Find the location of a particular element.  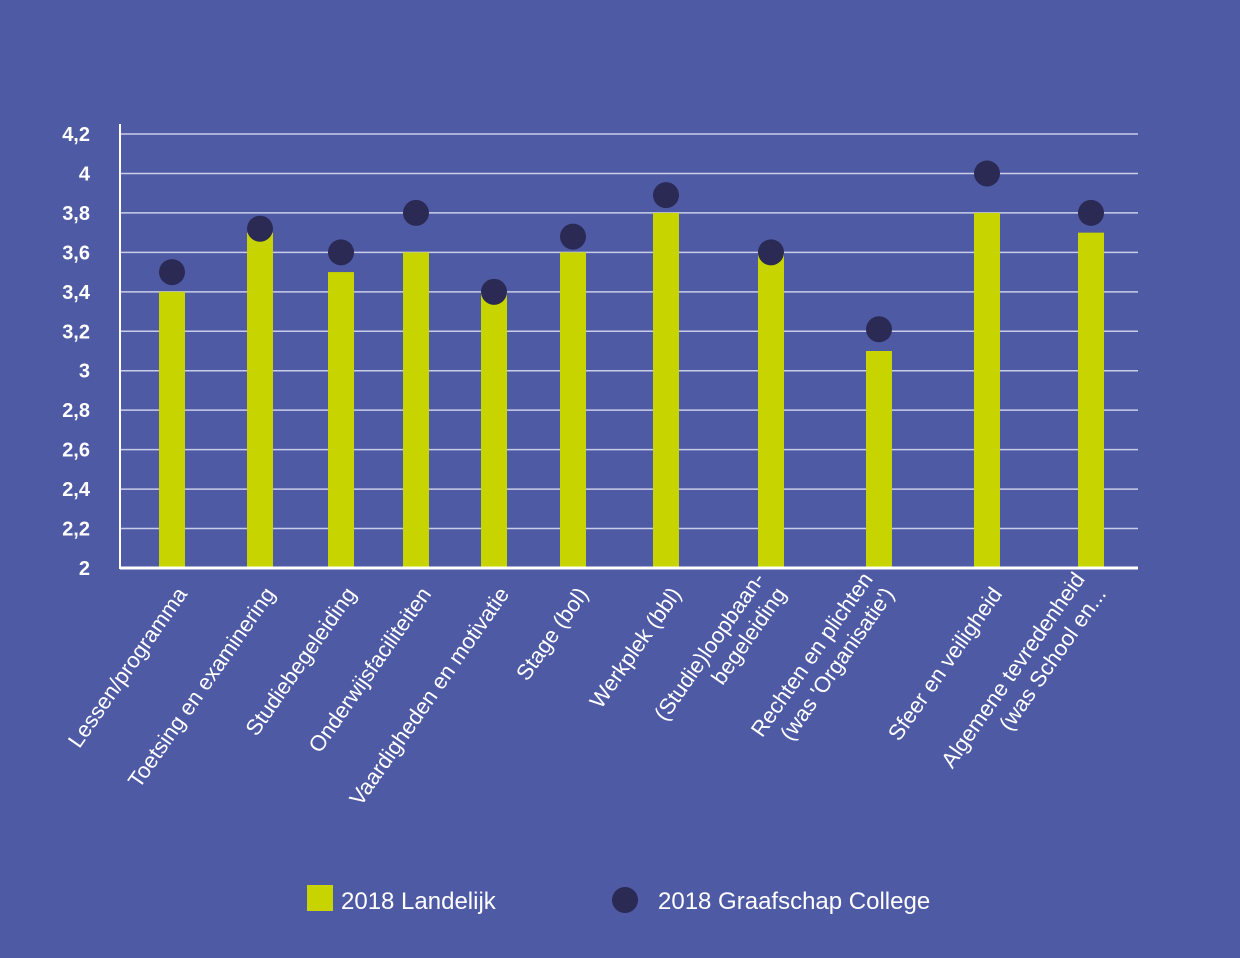

x-category-label-line: Vaardigheden en motivatie is located at coordinates (429, 696).